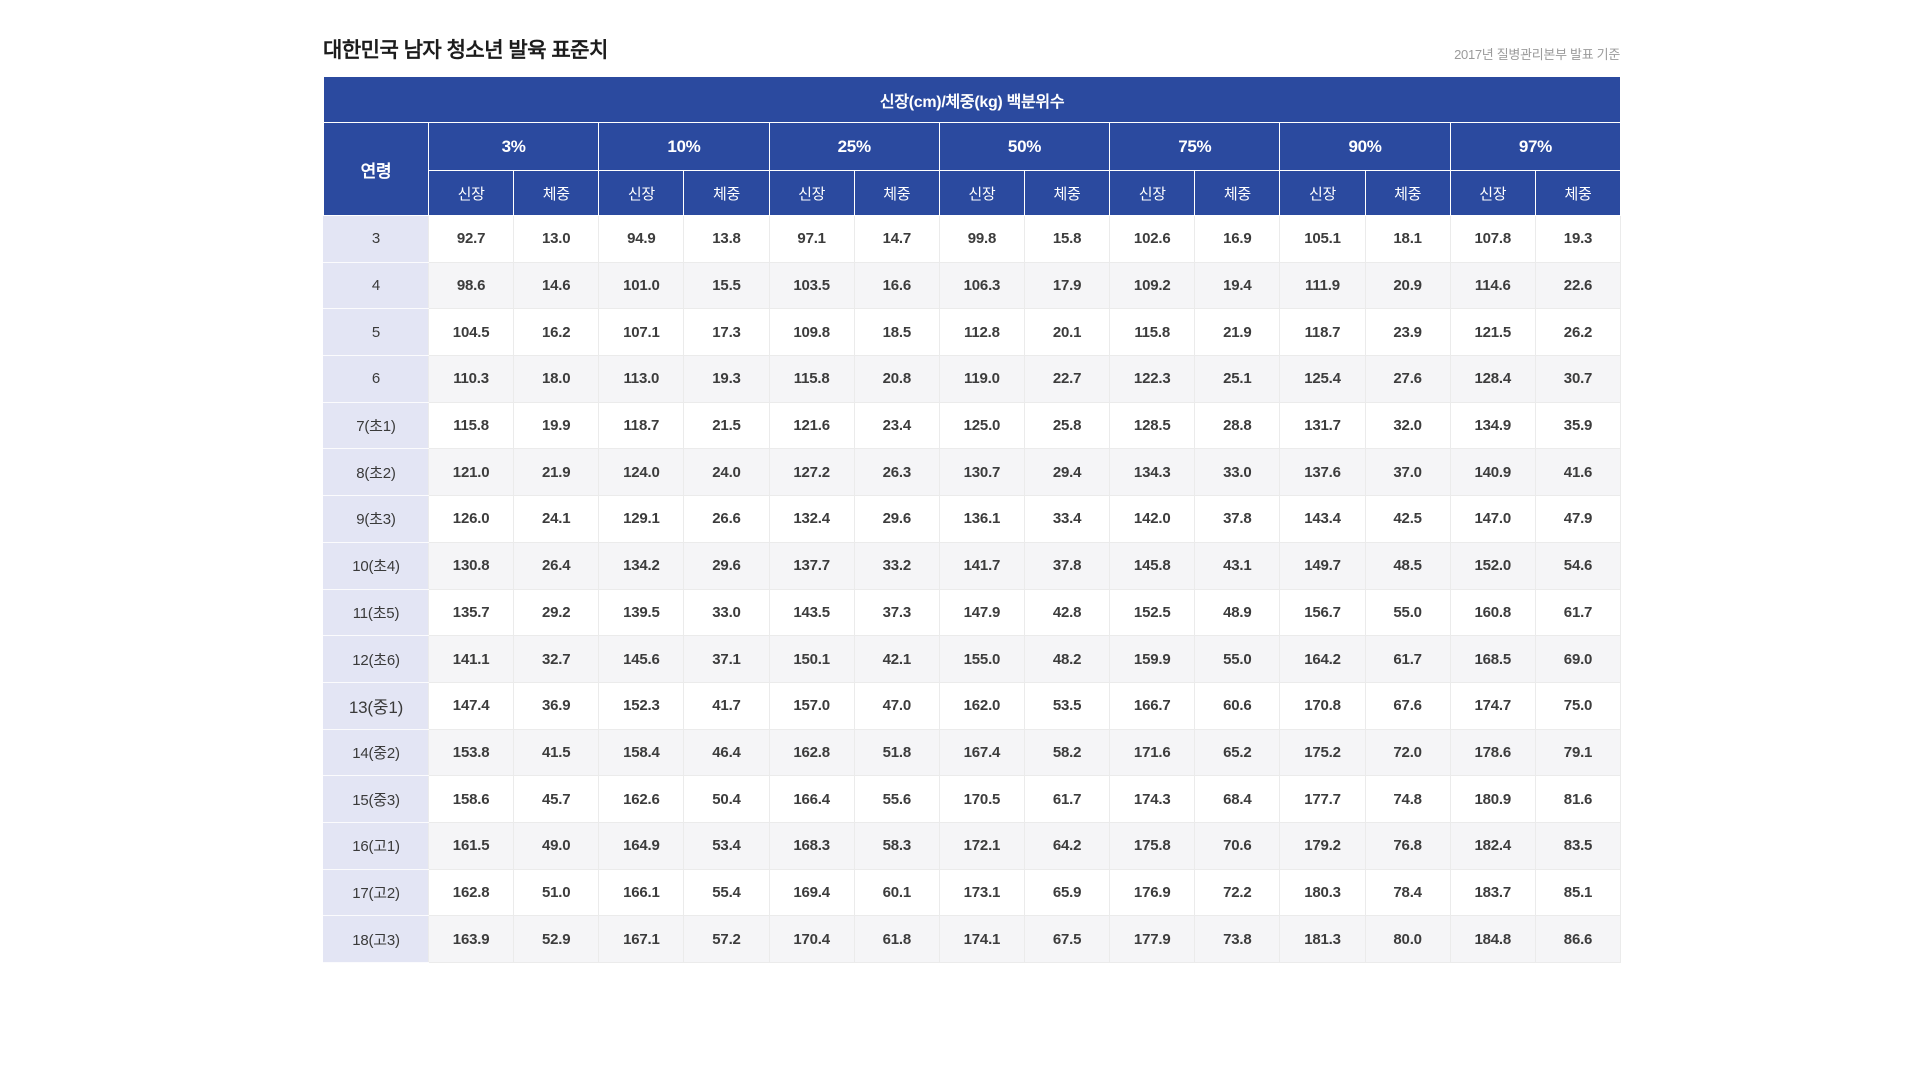 The width and height of the screenshot is (1920, 1066). Describe the element at coordinates (971, 50) in the screenshot. I see `page-header: 대한민국 남자 청소년 발육 표준치 2017년 질병관리본부 발표 기준` at that location.